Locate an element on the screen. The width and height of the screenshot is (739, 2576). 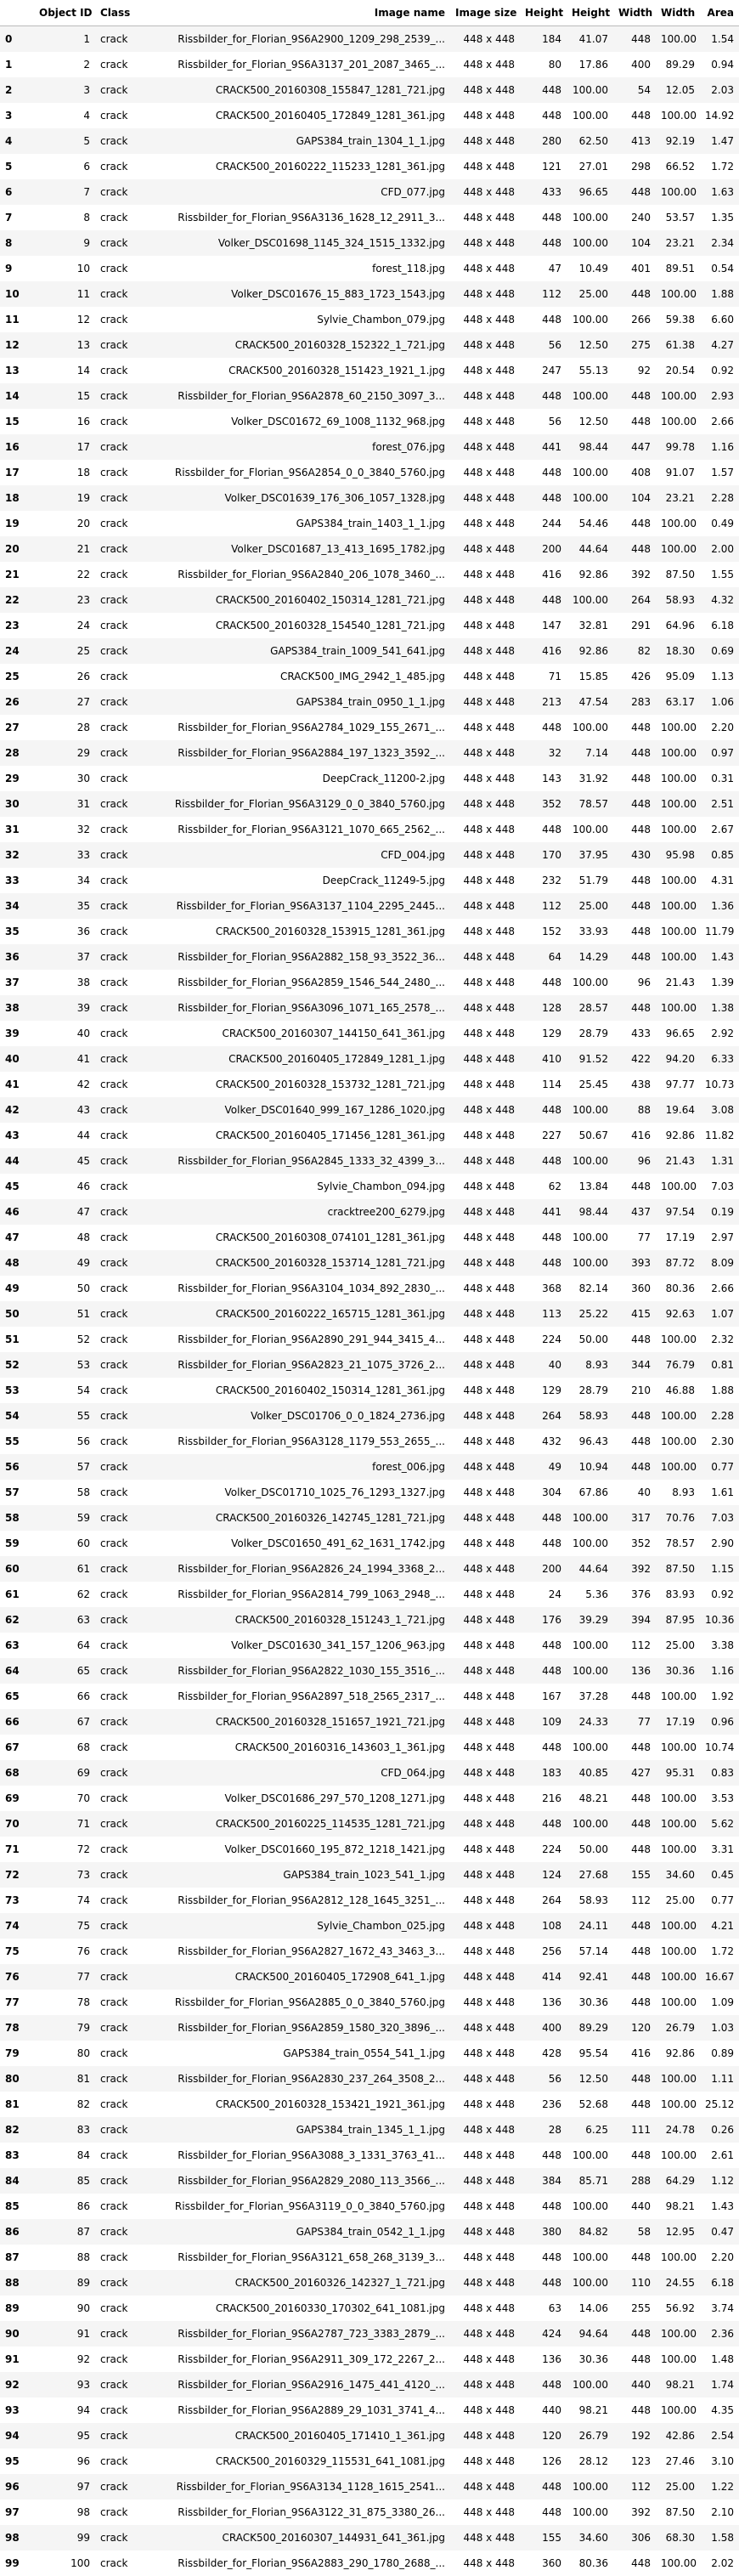
area-header: Area is located at coordinates (719, 13).